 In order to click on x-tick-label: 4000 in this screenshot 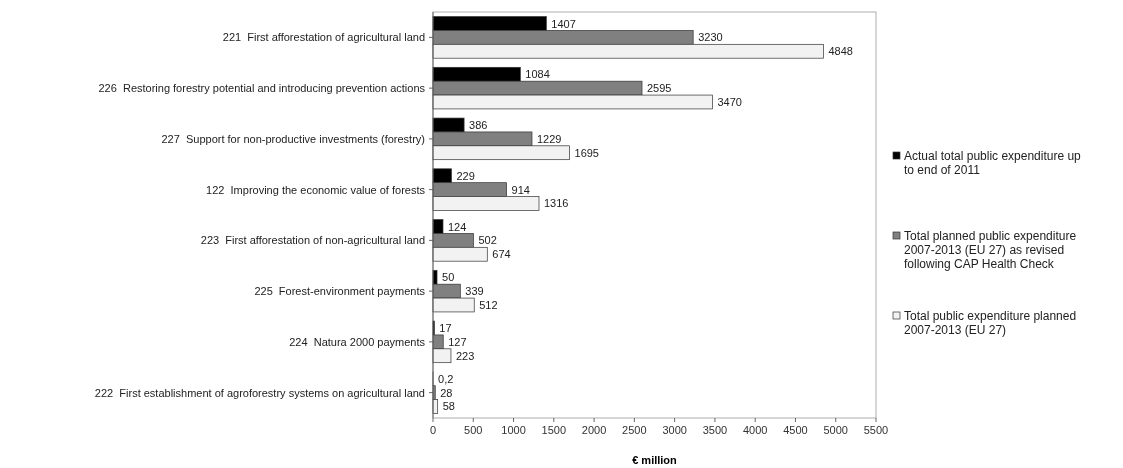, I will do `click(755, 430)`.